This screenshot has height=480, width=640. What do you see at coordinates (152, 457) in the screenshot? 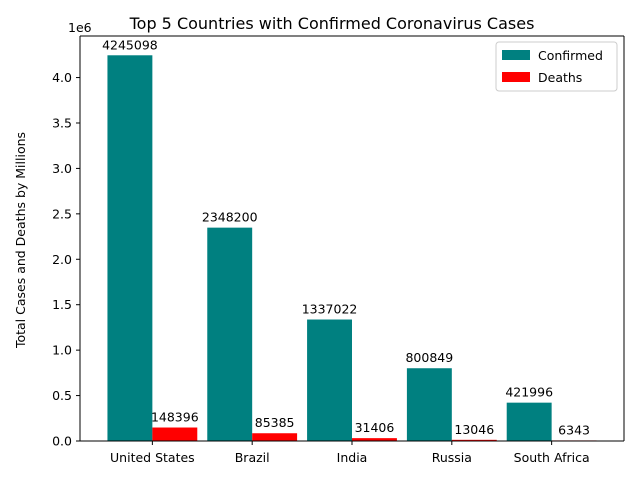
I see `x-tick-label-0: United States` at bounding box center [152, 457].